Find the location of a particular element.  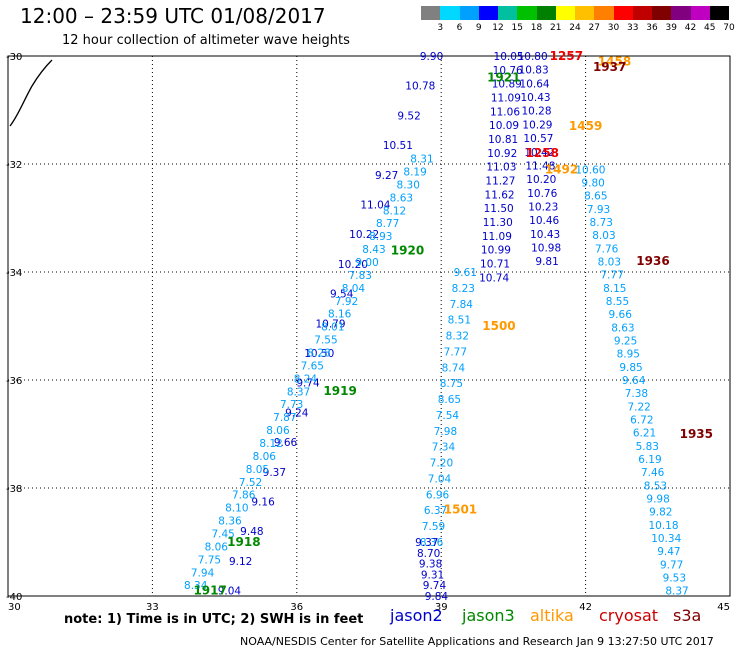

wave-height-label: 8.28 is located at coordinates (318, 354).